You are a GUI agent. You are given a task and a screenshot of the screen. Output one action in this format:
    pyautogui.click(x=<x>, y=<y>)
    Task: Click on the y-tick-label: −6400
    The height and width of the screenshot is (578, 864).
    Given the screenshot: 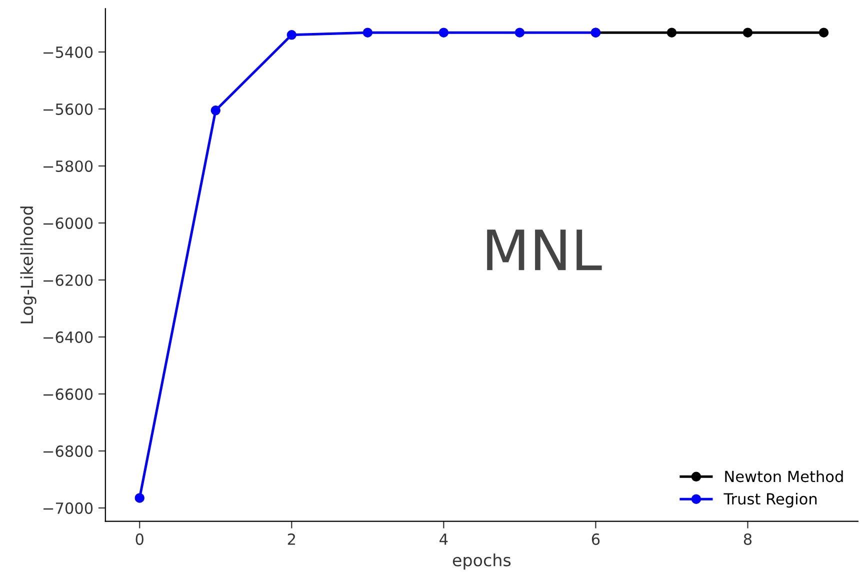 What is the action you would take?
    pyautogui.click(x=68, y=337)
    